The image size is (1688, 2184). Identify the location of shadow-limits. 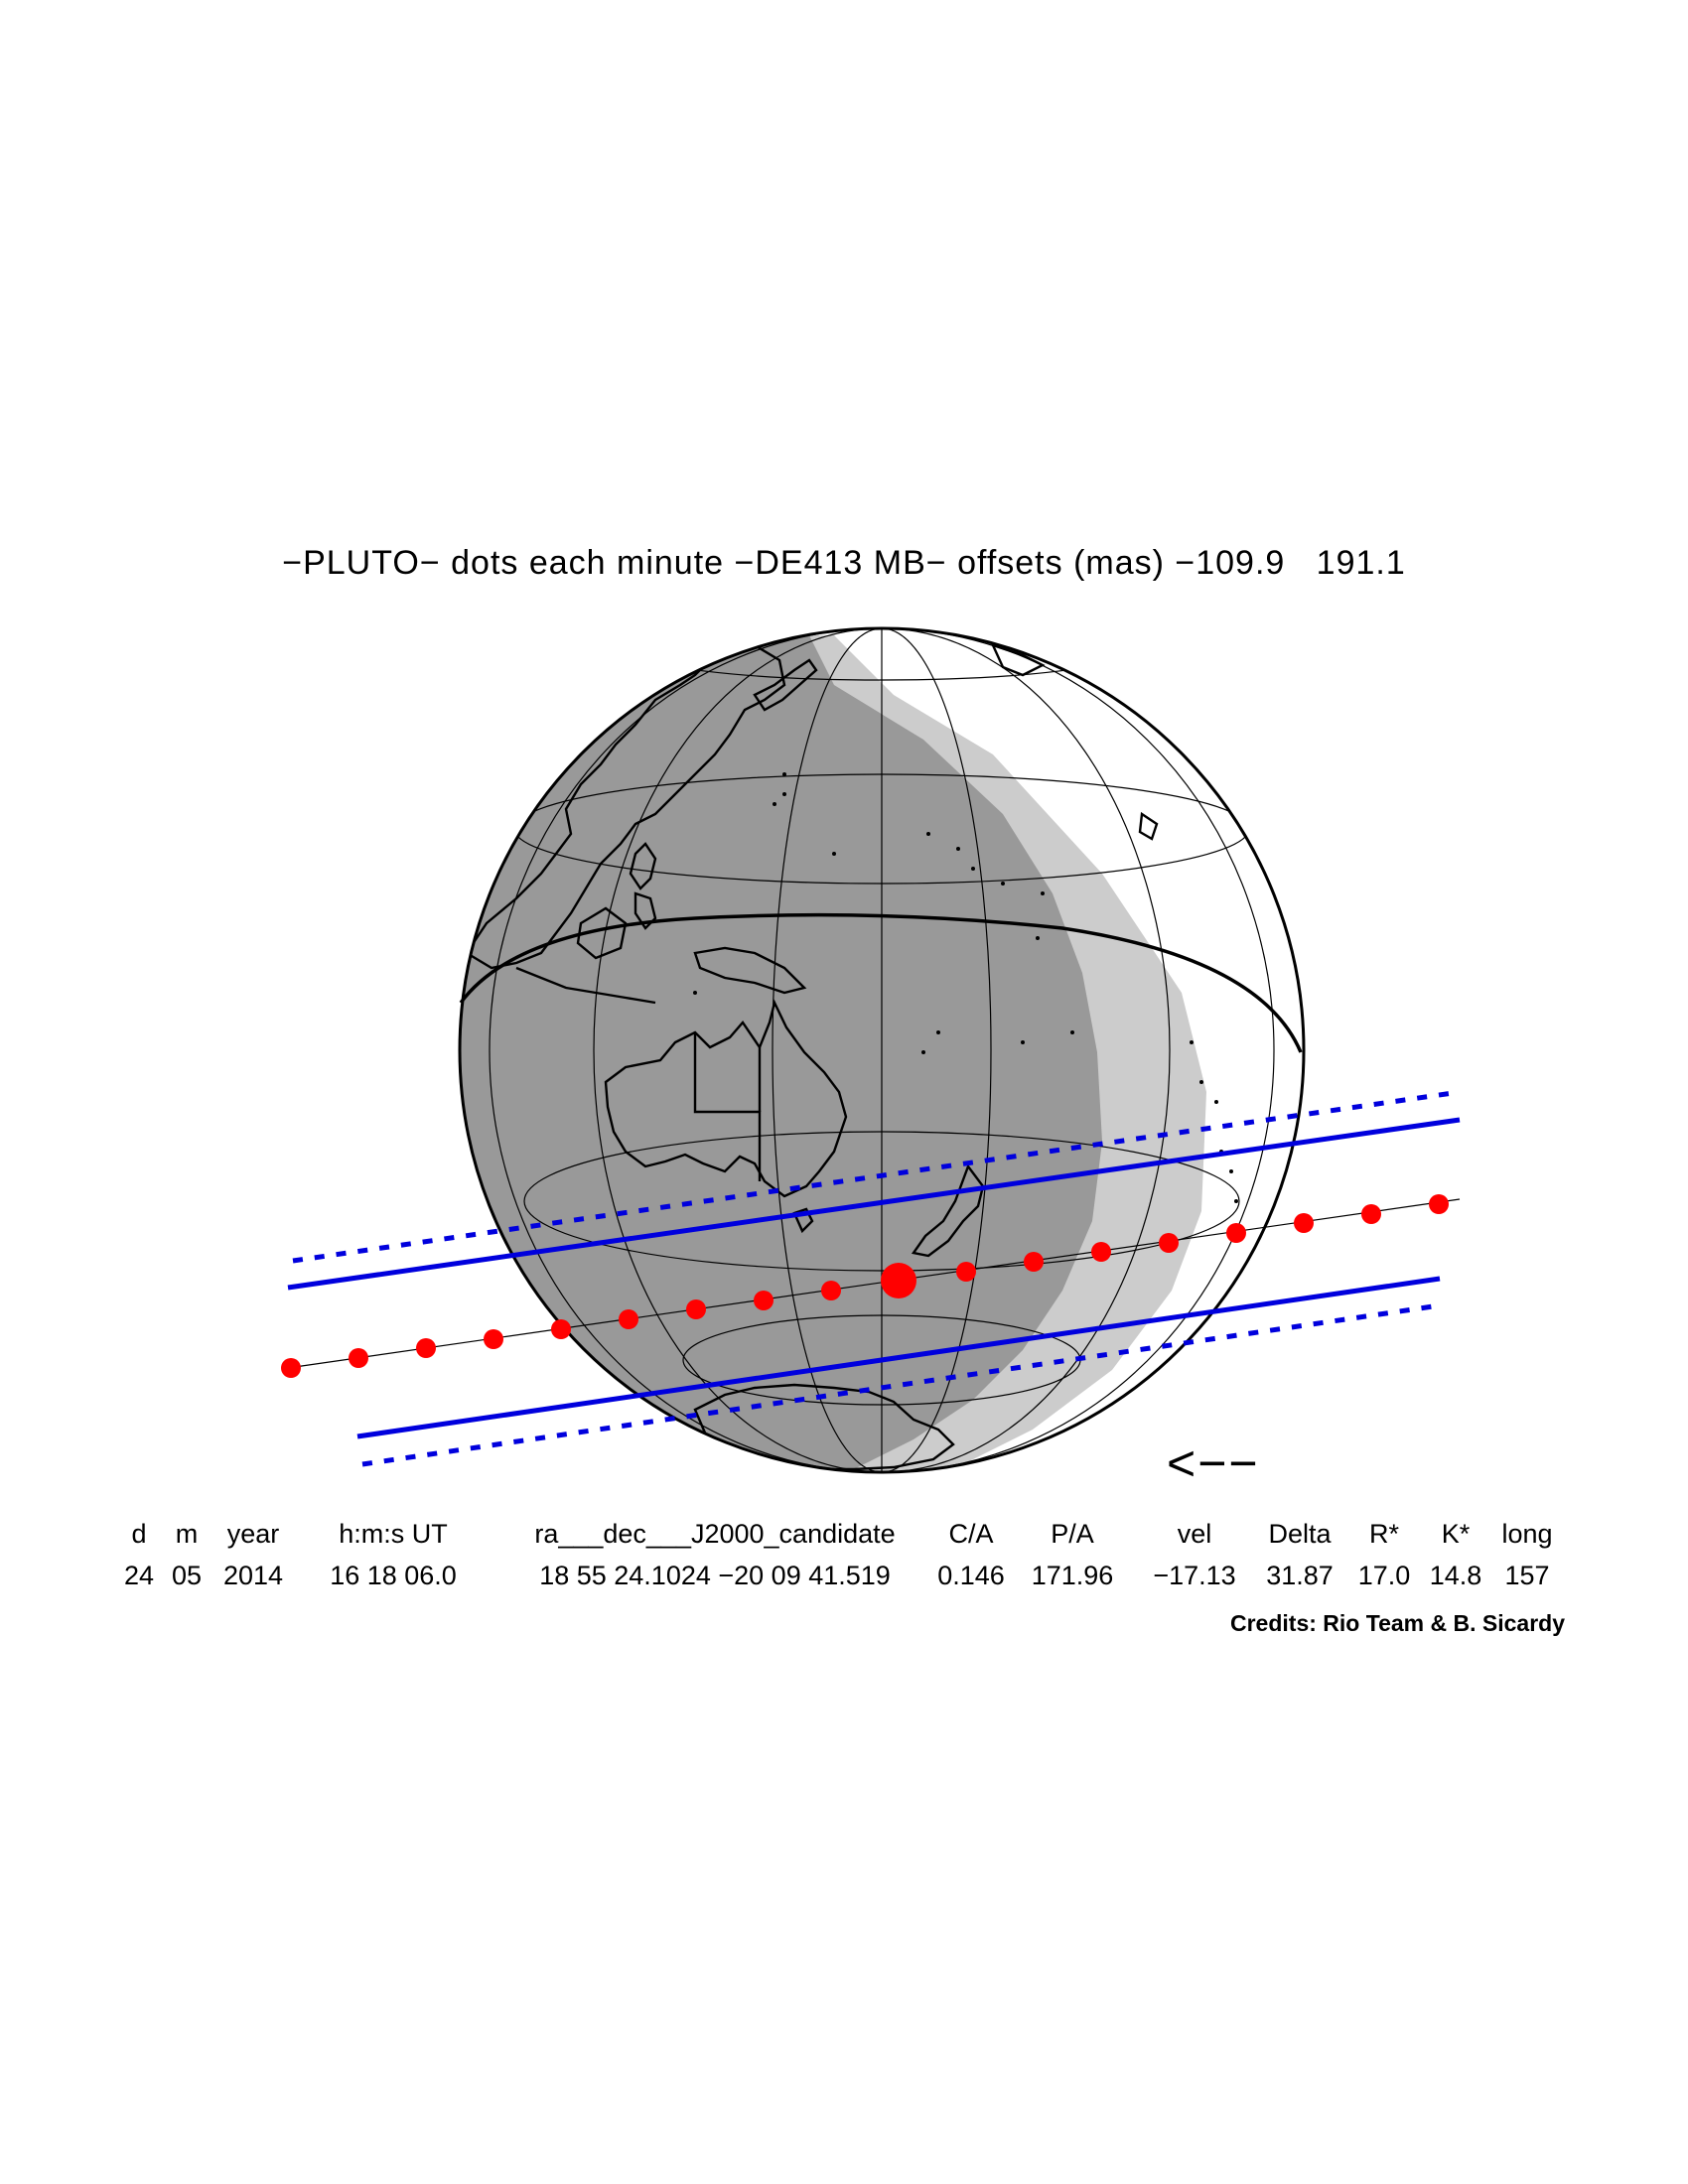
(874, 1278).